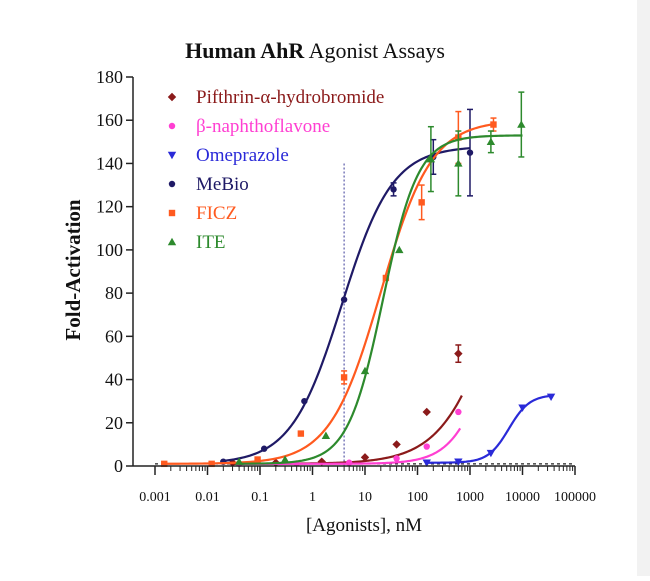 The height and width of the screenshot is (581, 650). What do you see at coordinates (118, 466) in the screenshot?
I see `y-tick-label: 0` at bounding box center [118, 466].